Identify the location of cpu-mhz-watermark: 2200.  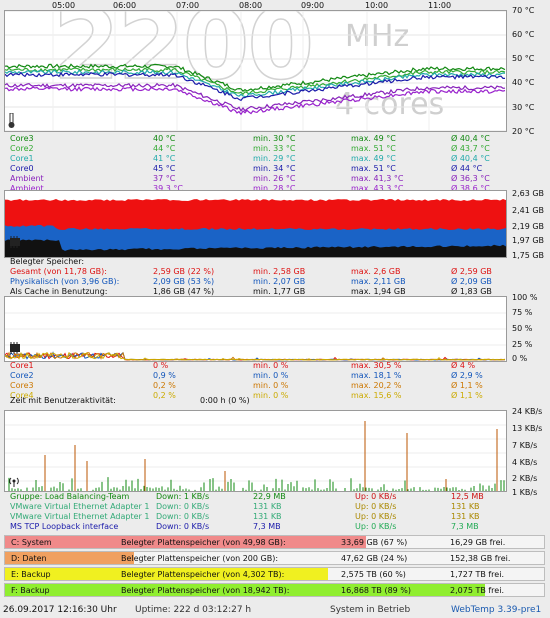
(183, 56).